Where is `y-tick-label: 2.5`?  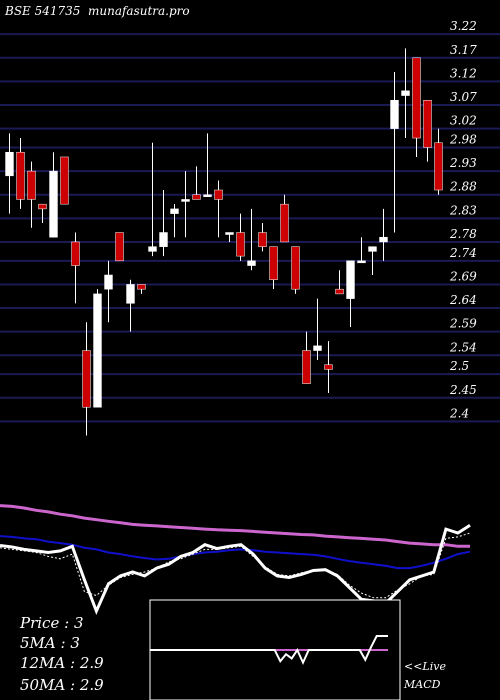
y-tick-label: 2.5 is located at coordinates (459, 366).